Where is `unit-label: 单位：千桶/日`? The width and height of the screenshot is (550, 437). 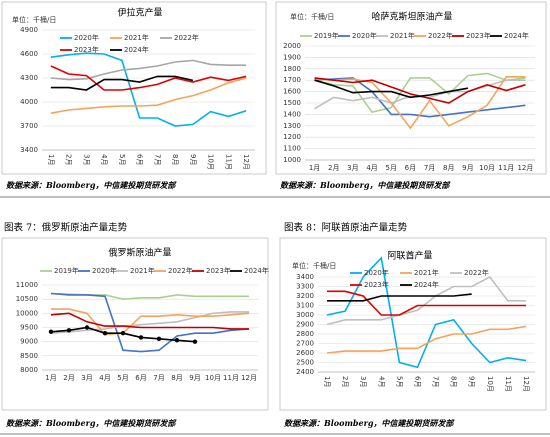
unit-label: 单位：千桶/日 is located at coordinates (314, 265).